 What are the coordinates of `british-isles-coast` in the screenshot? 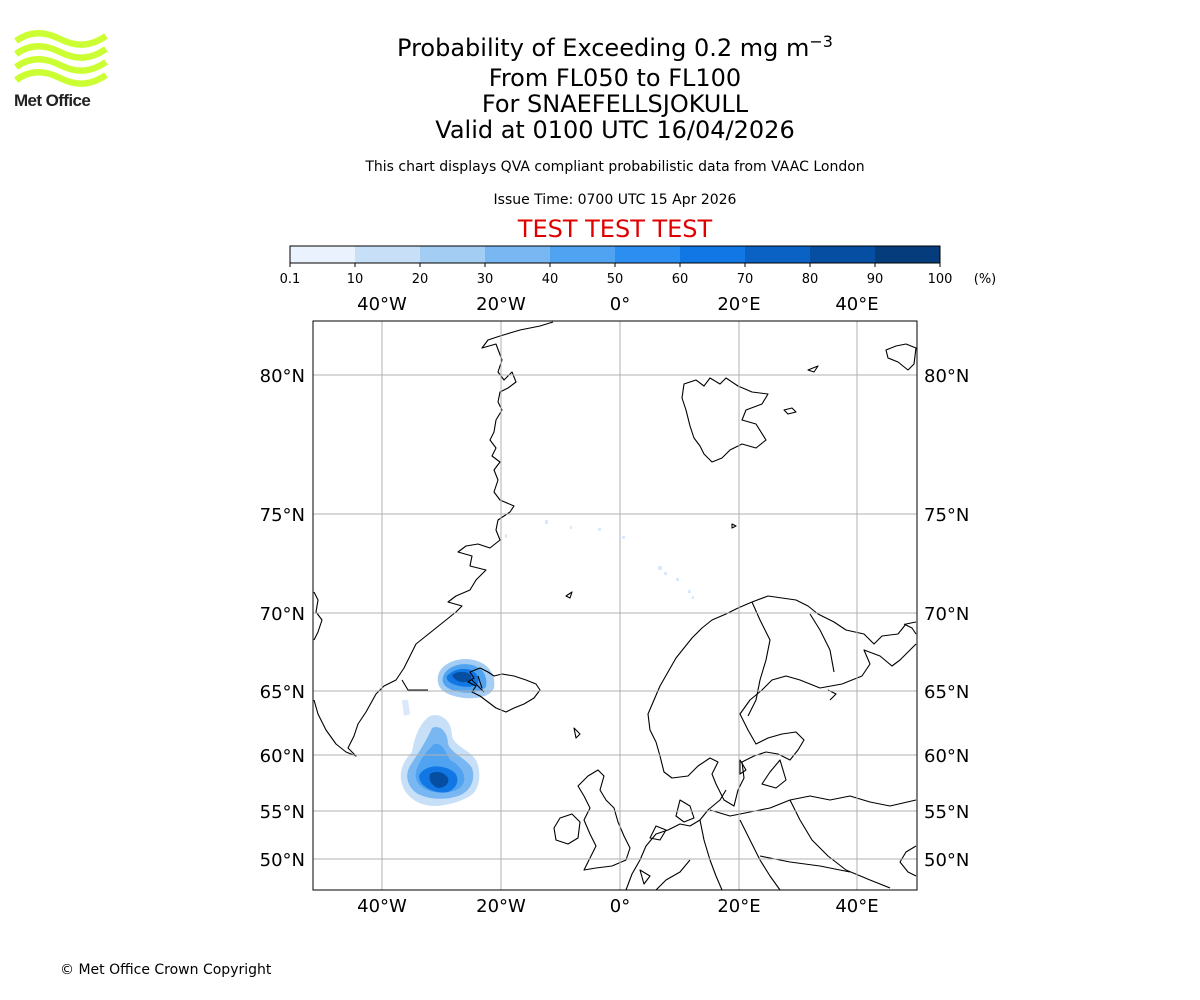 It's located at (604, 820).